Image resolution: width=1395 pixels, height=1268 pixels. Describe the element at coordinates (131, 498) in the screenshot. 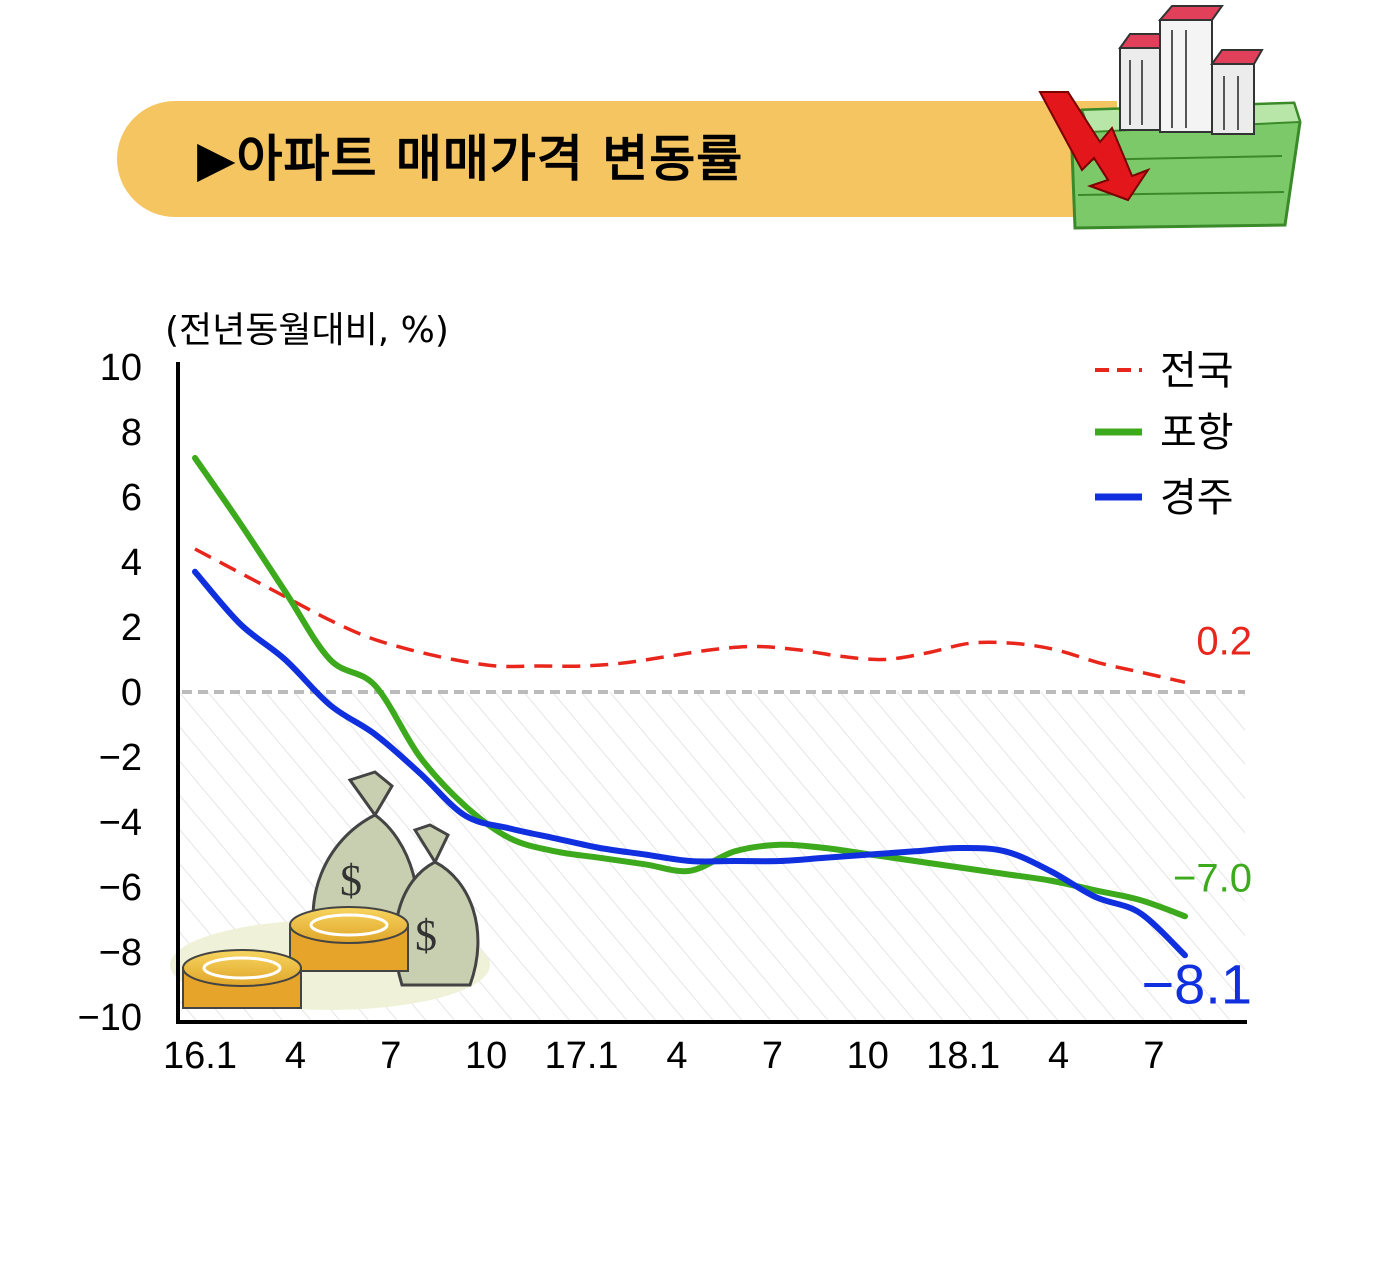

I see `y-tick-label: 6` at that location.